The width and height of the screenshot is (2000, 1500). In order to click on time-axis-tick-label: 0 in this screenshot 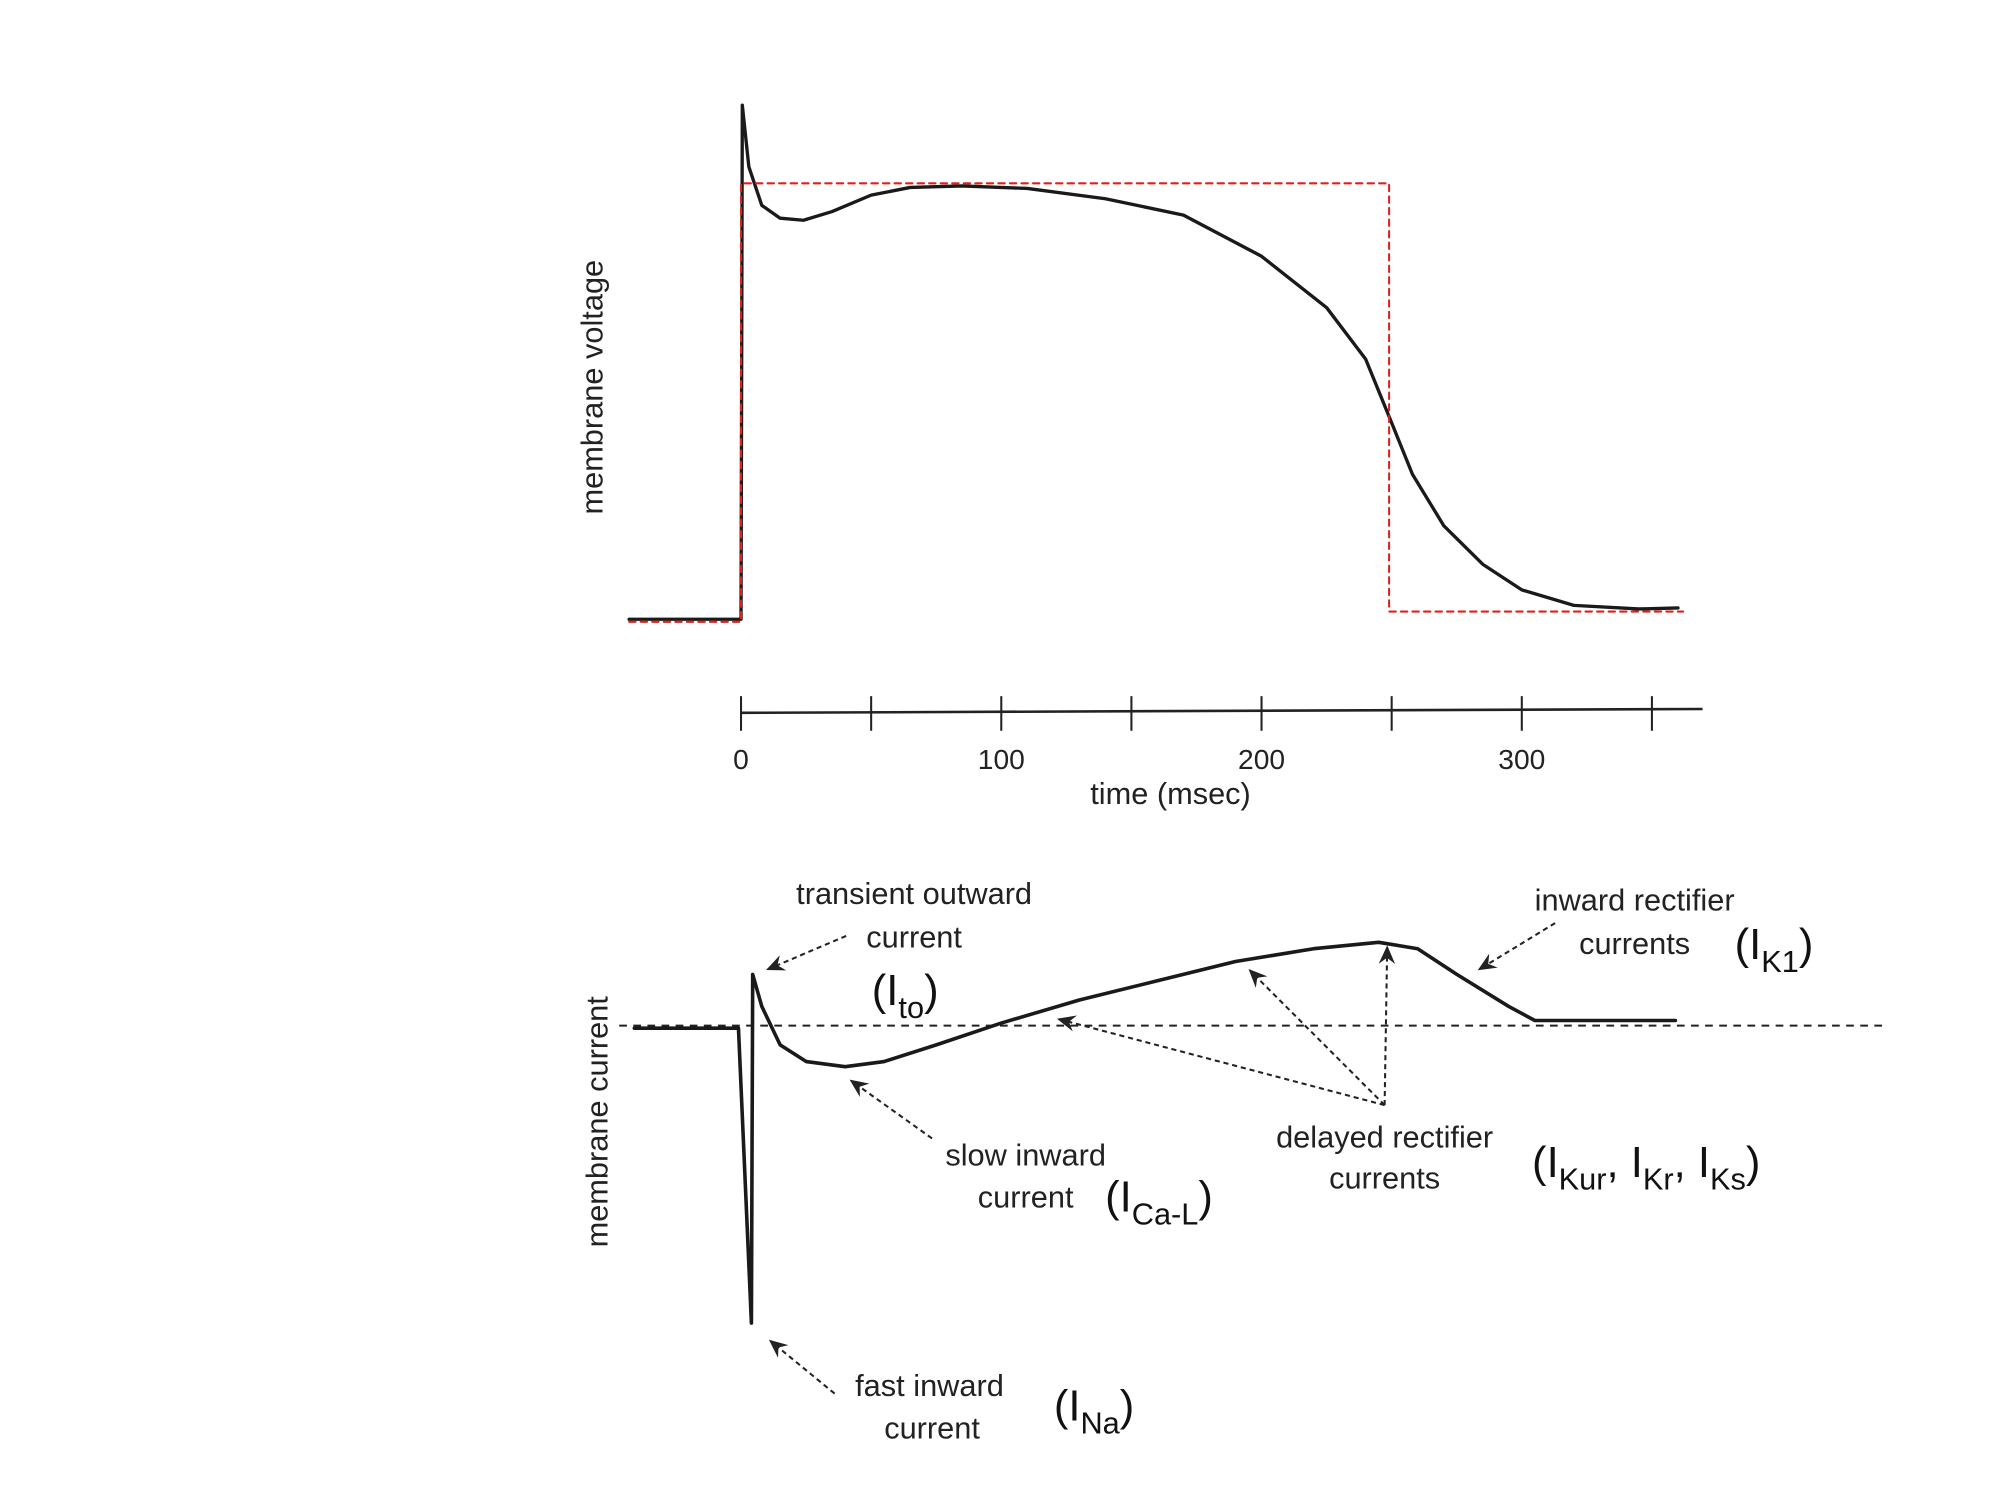, I will do `click(741, 759)`.